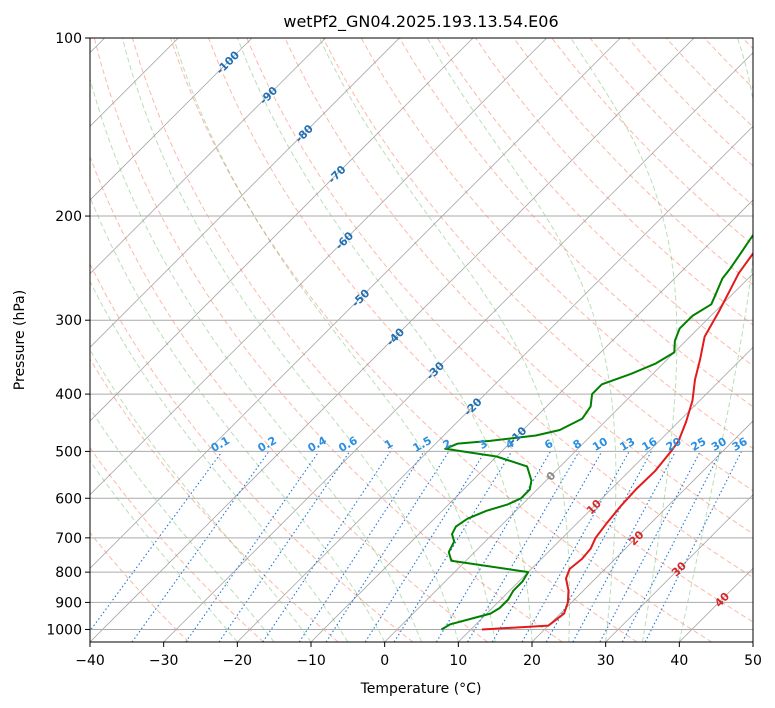  I want to click on x-tick-label: 20, so click(532, 661).